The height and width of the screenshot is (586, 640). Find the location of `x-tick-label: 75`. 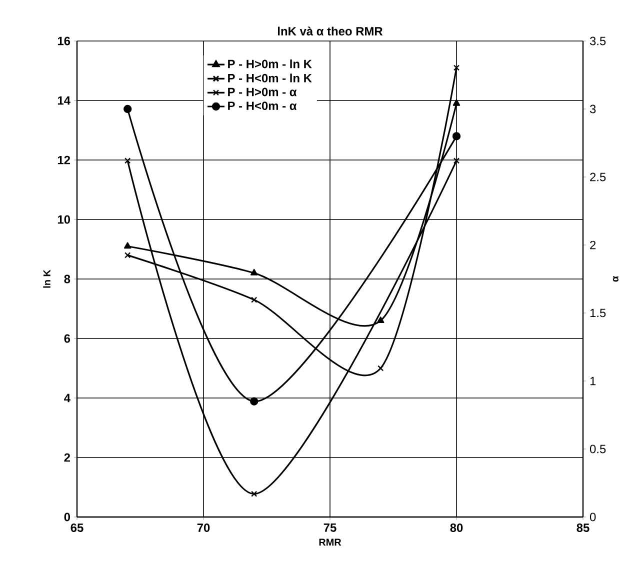

x-tick-label: 75 is located at coordinates (330, 528).